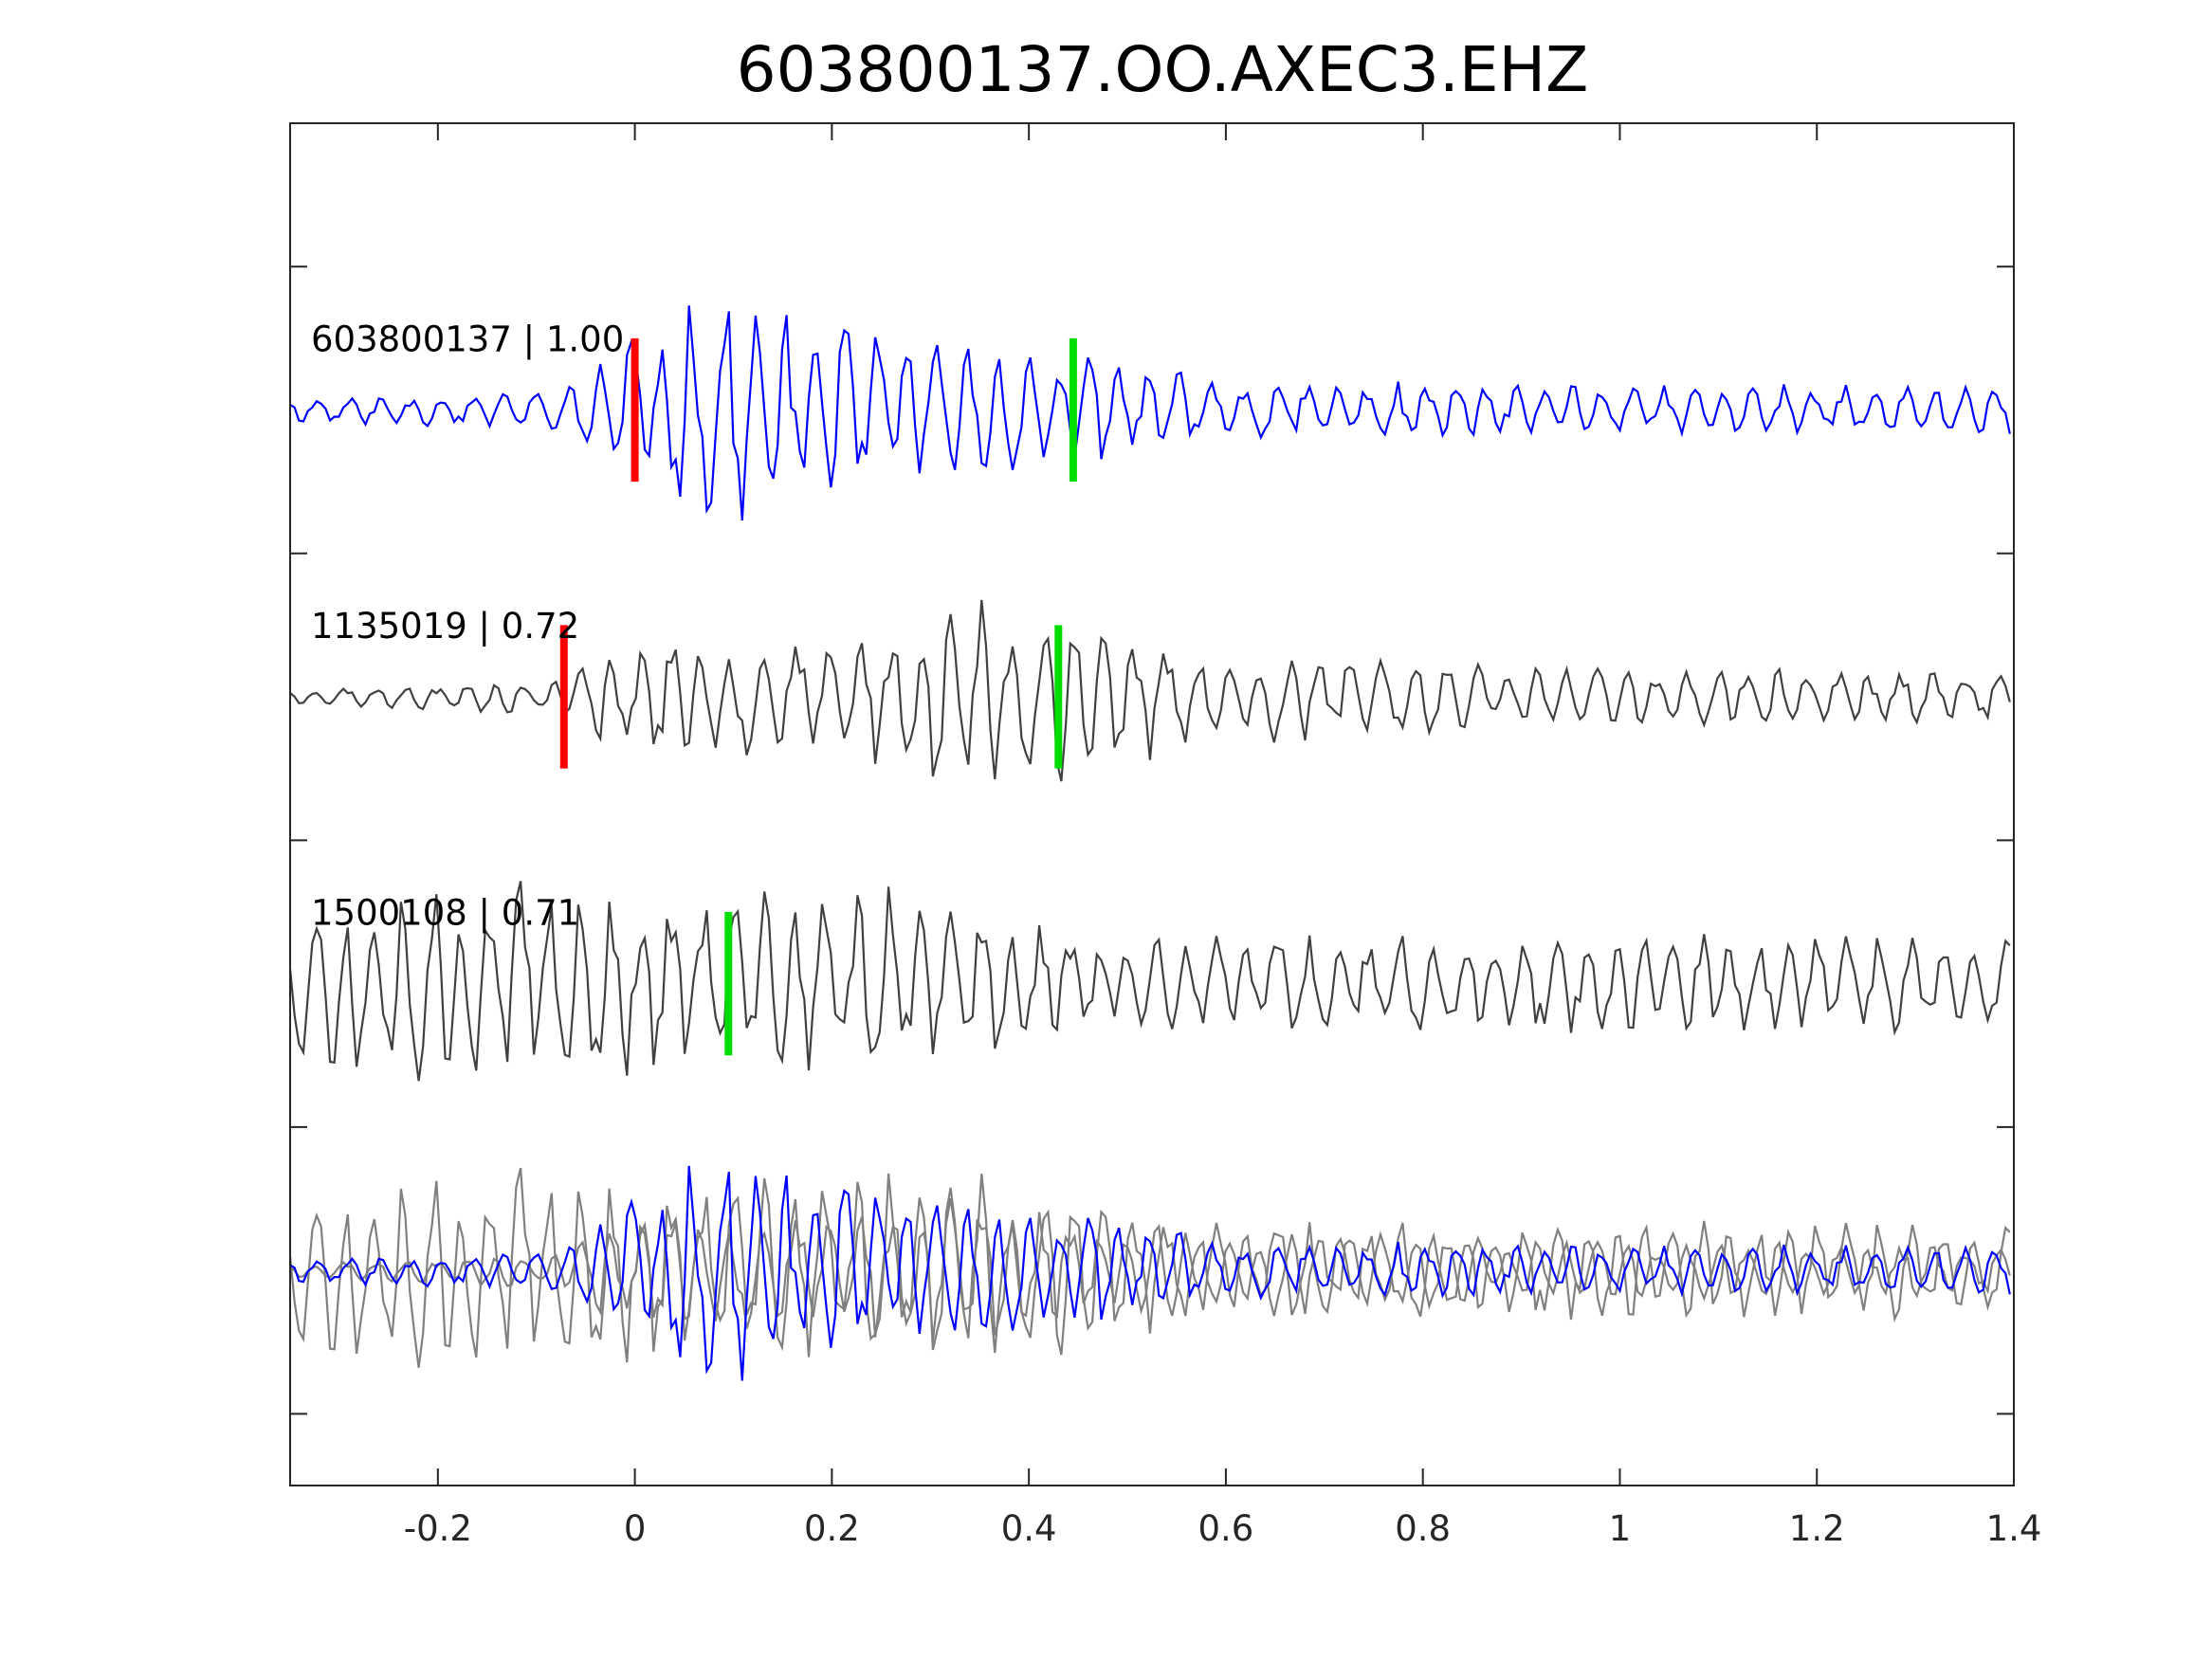  I want to click on stack-group, so click(1149, 1273).